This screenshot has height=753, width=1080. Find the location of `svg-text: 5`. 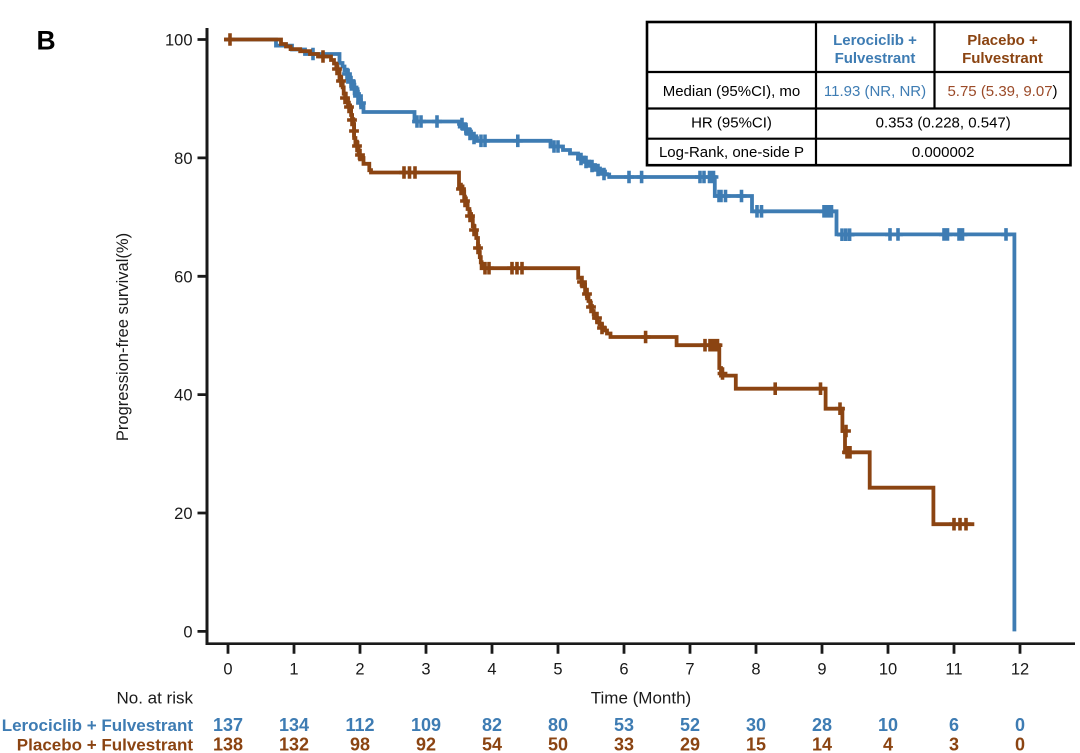

svg-text: 5 is located at coordinates (557, 670).